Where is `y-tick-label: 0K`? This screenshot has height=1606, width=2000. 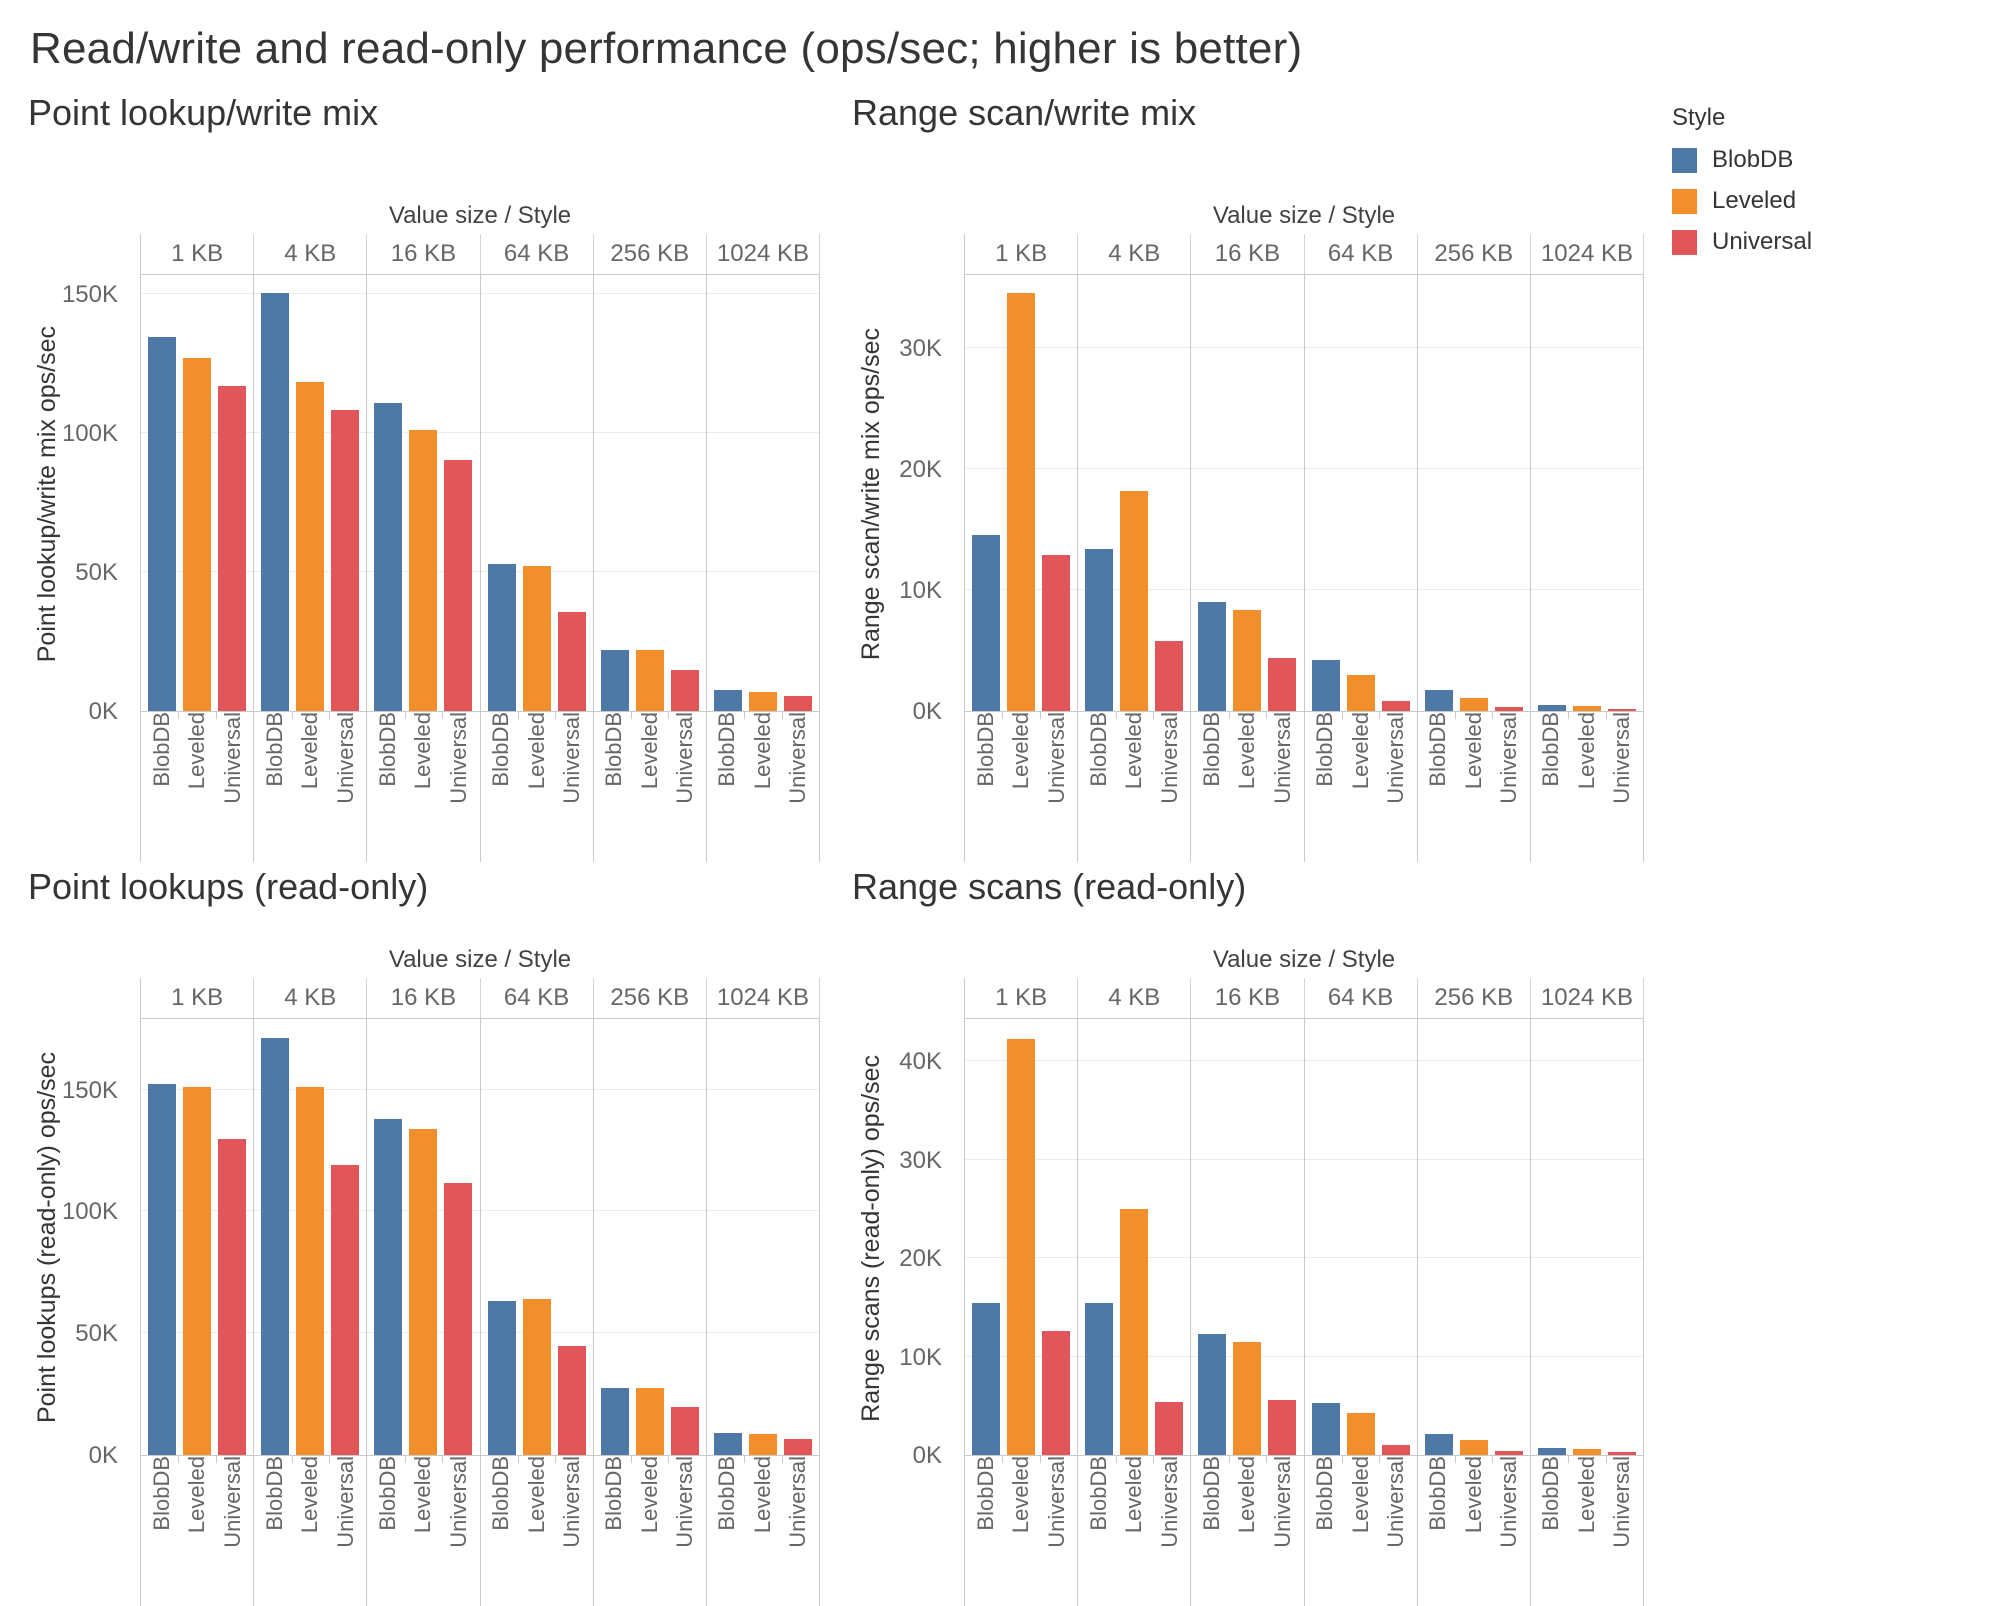
y-tick-label: 0K is located at coordinates (927, 1455).